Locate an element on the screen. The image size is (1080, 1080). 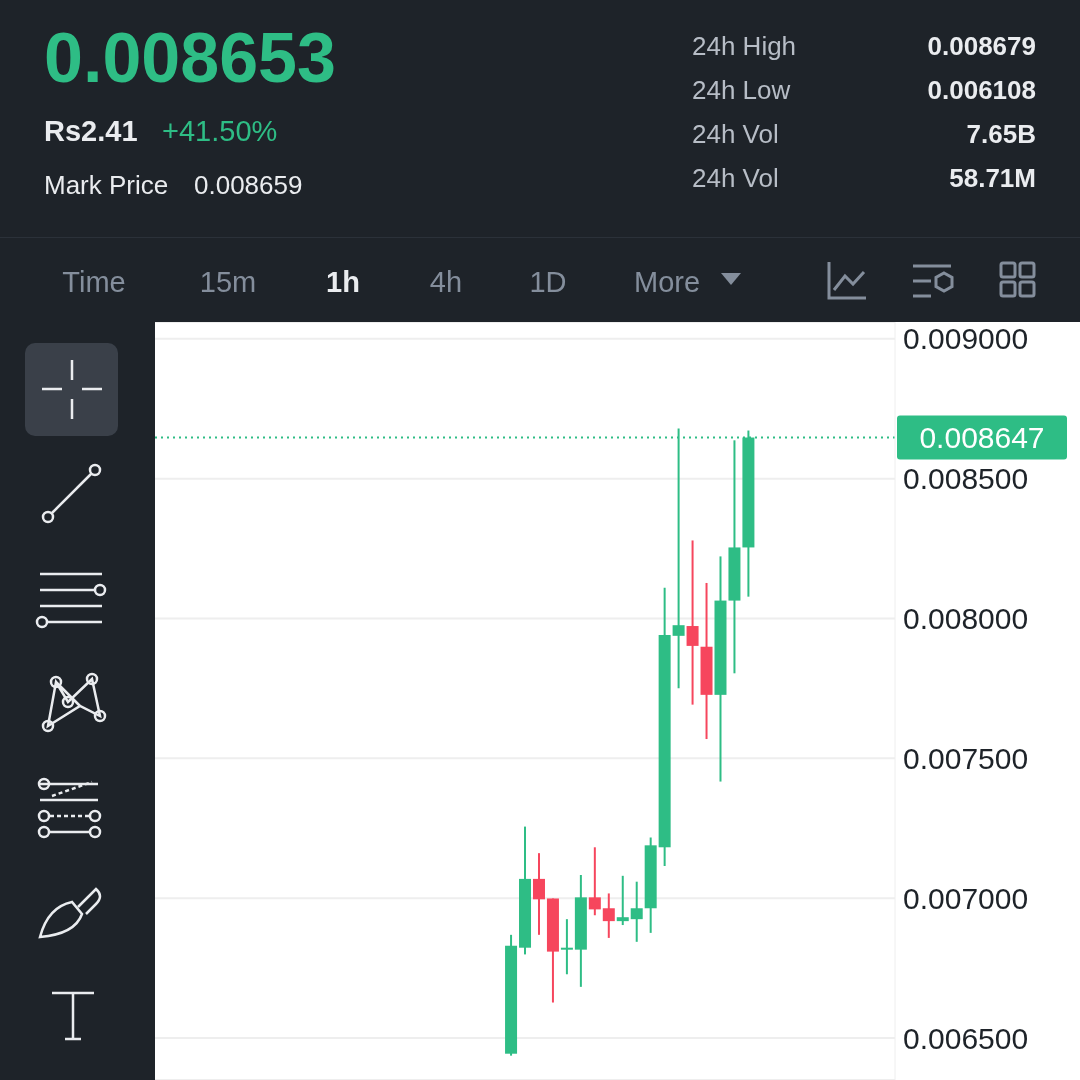
text: More is located at coordinates (667, 282).